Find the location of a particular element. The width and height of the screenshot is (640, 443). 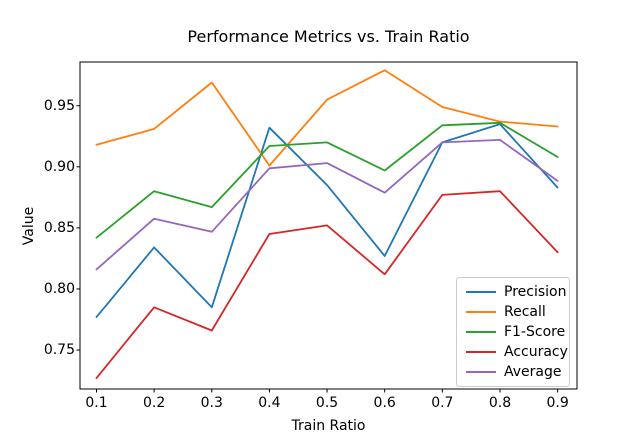

y-tick-label: 0.75 is located at coordinates (59, 350).